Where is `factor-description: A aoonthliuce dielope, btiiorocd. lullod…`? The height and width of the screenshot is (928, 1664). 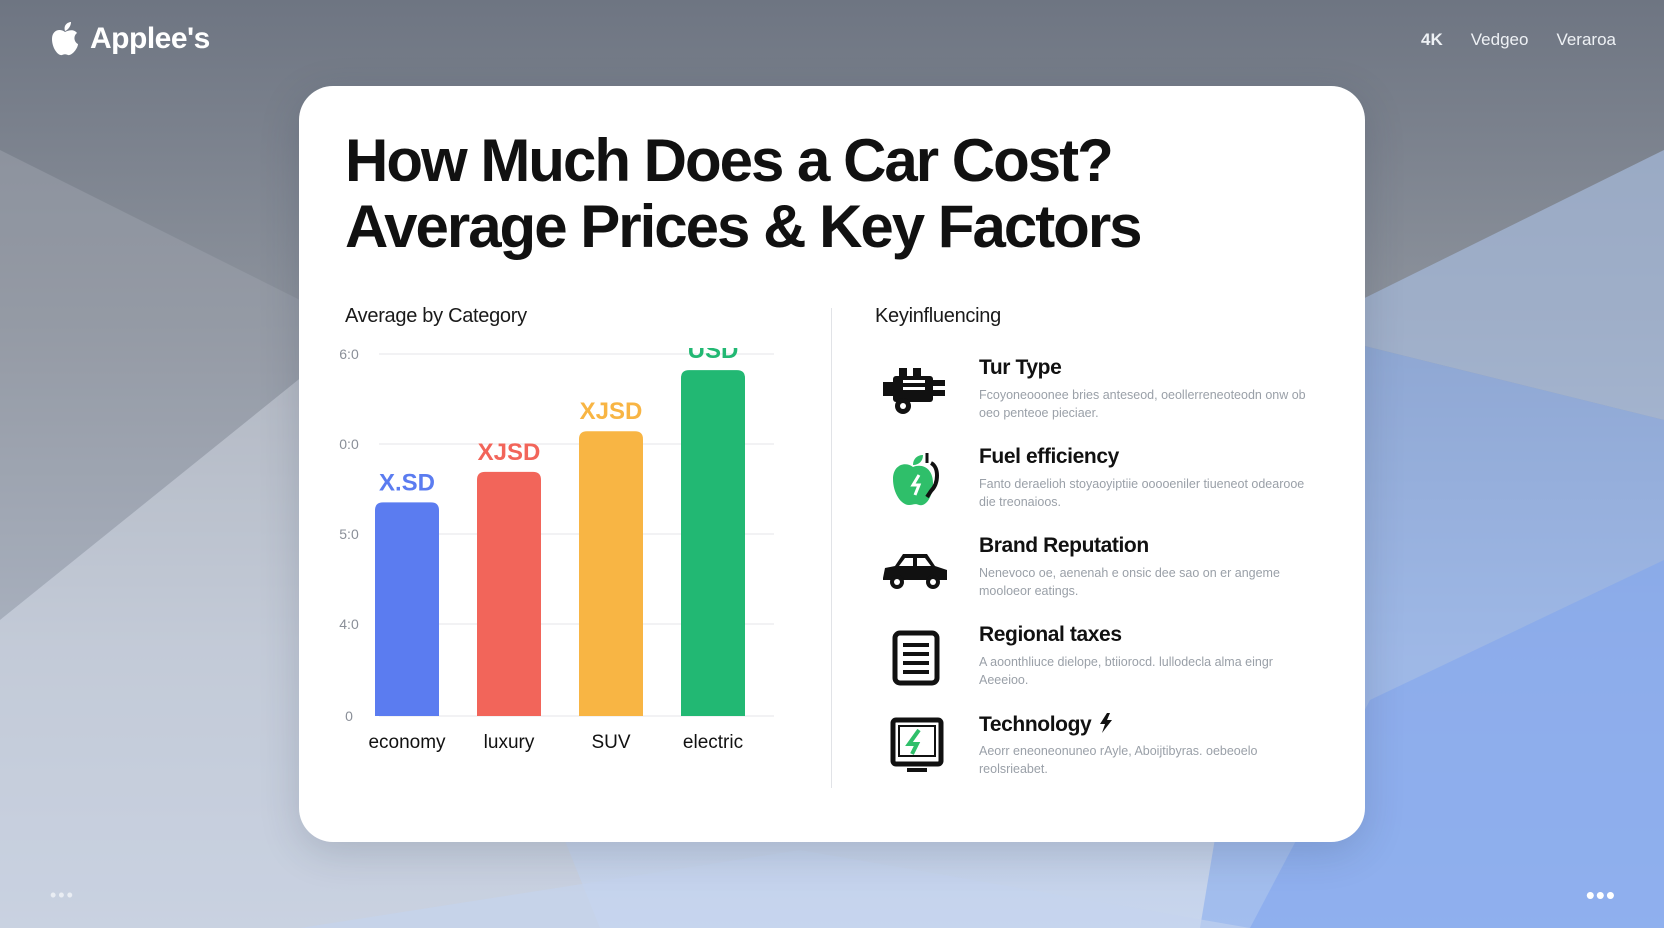 factor-description: A aoonthliuce dielope, btiiorocd. lullod… is located at coordinates (1126, 671).